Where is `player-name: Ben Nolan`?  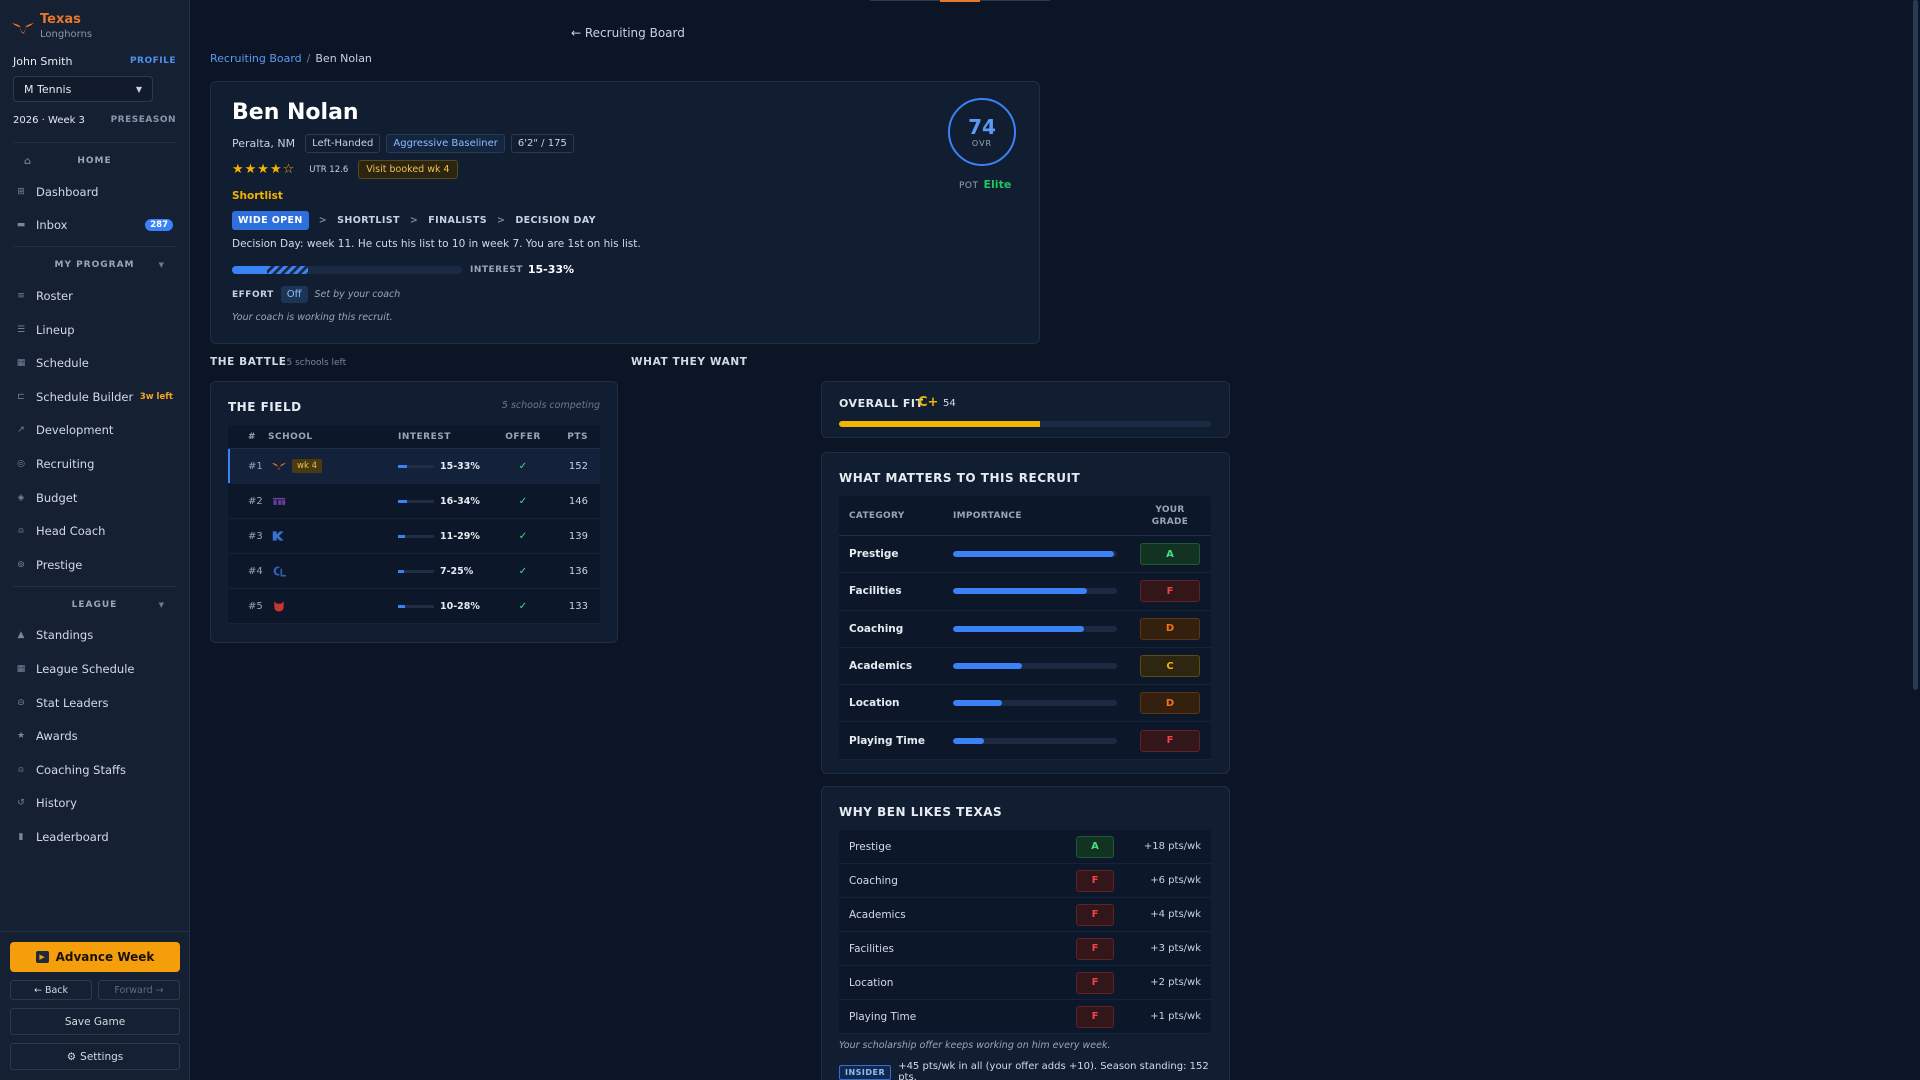
player-name: Ben Nolan is located at coordinates (295, 112).